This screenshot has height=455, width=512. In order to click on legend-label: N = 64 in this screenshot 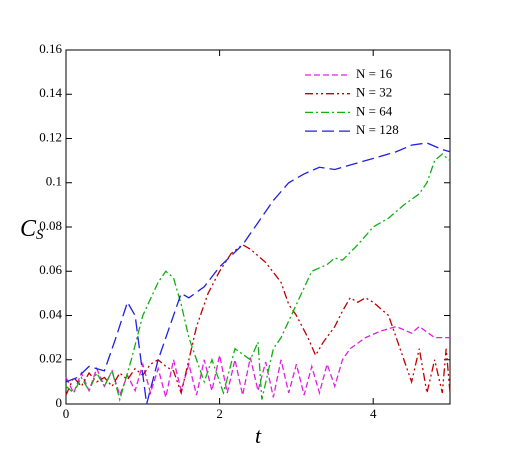, I will do `click(374, 110)`.